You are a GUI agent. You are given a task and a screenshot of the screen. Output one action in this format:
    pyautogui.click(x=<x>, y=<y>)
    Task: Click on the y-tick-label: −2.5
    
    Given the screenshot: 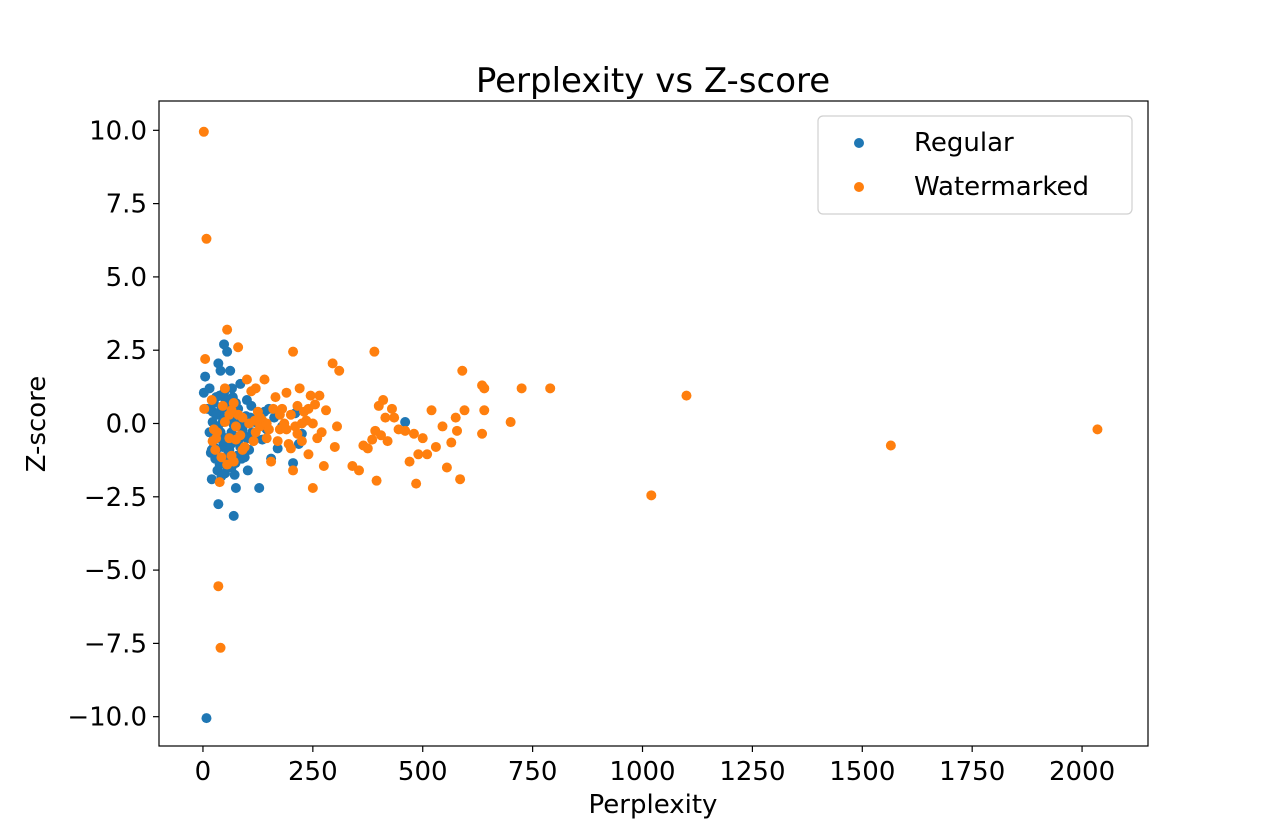 What is the action you would take?
    pyautogui.click(x=115, y=498)
    